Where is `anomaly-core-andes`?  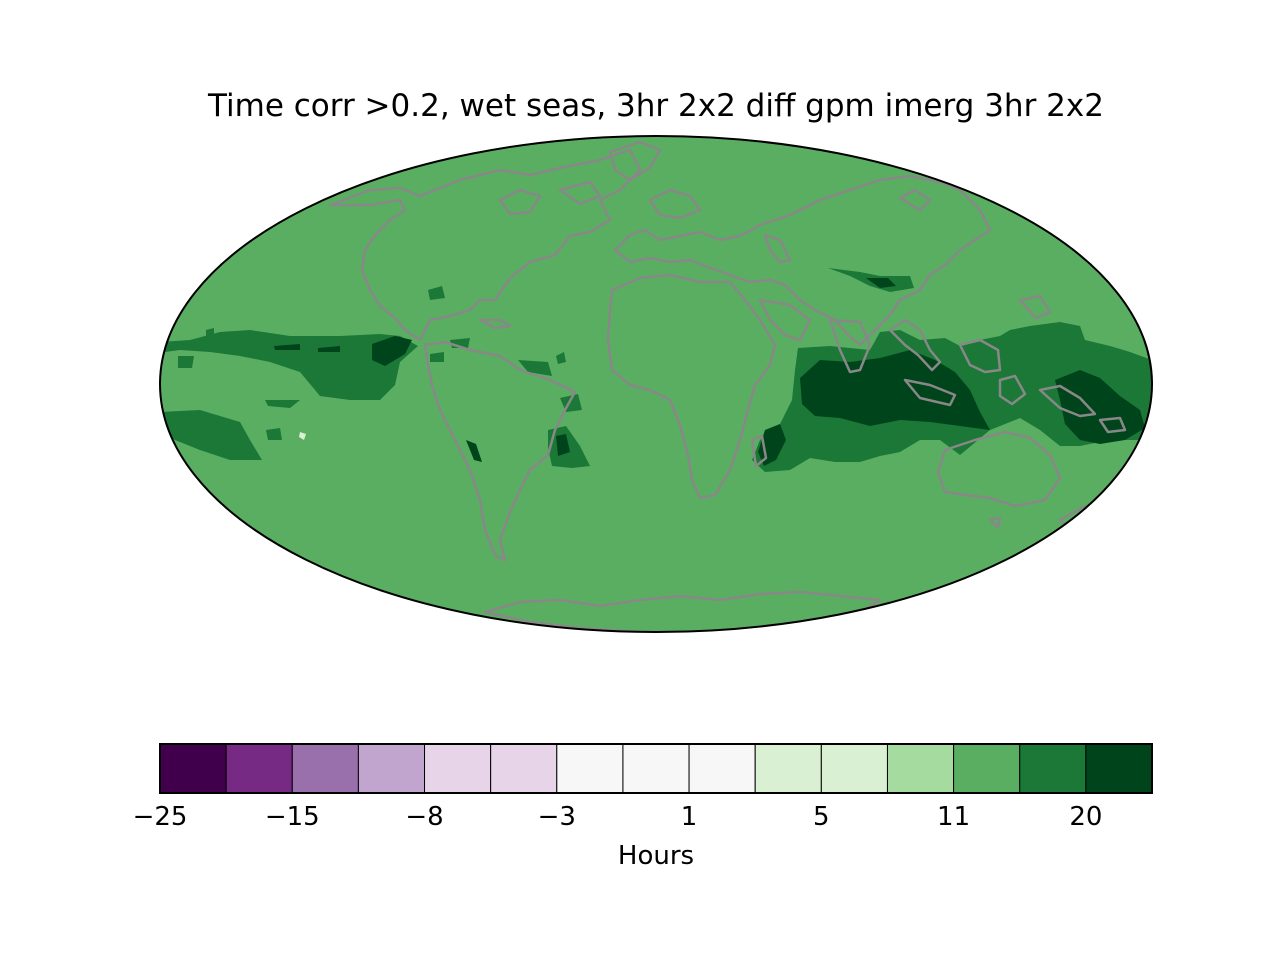 anomaly-core-andes is located at coordinates (474, 451).